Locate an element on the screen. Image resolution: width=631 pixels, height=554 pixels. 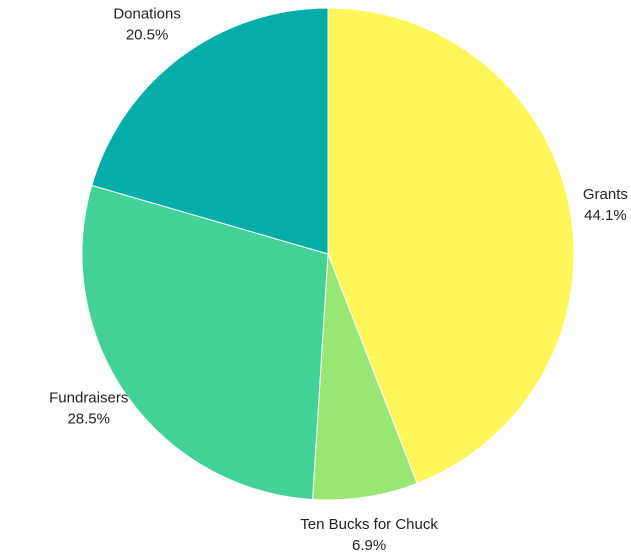
slice-label-donations: Donations is located at coordinates (147, 14).